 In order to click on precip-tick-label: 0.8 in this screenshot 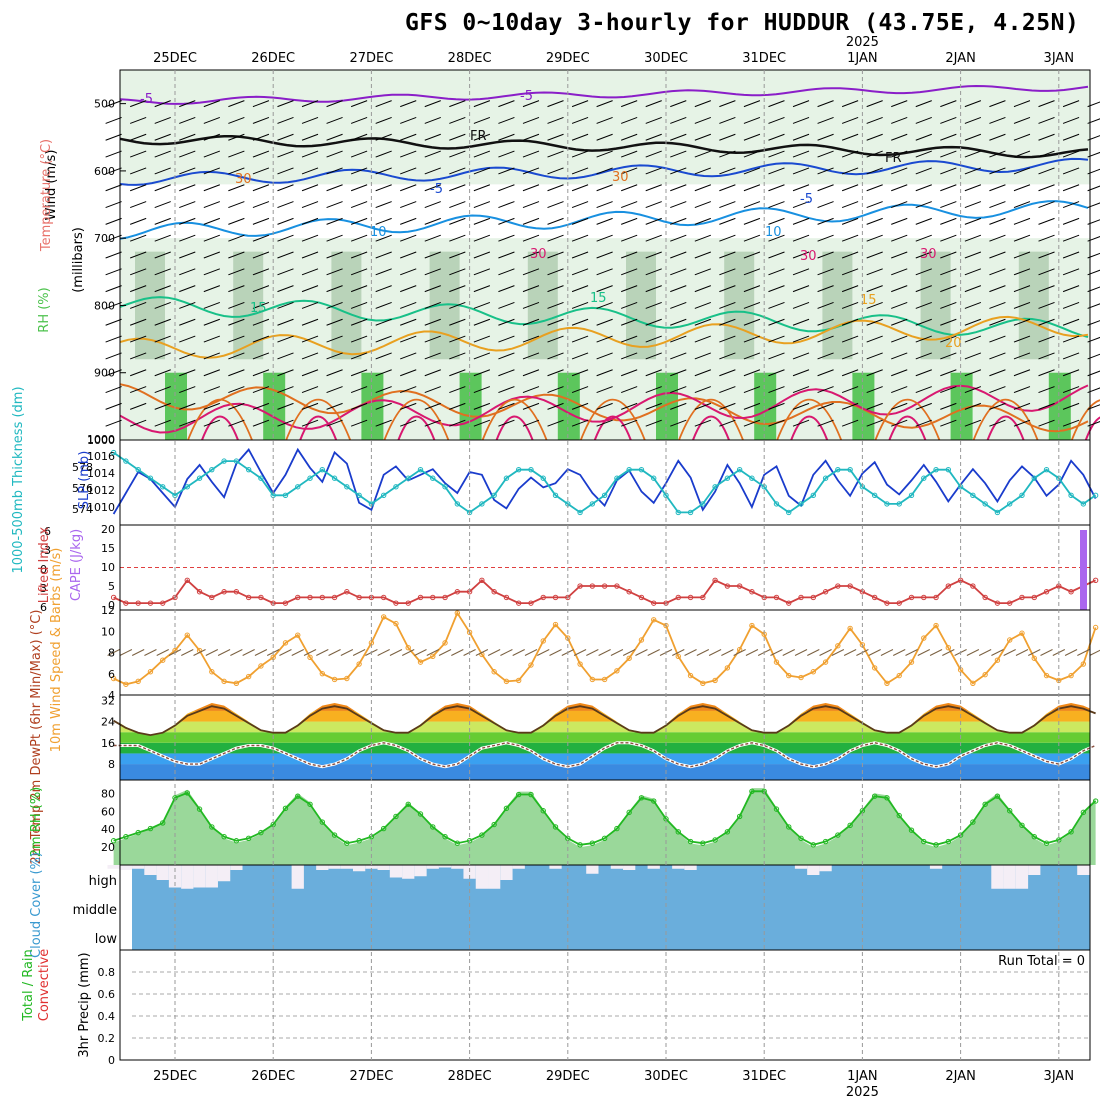, I will do `click(107, 972)`.